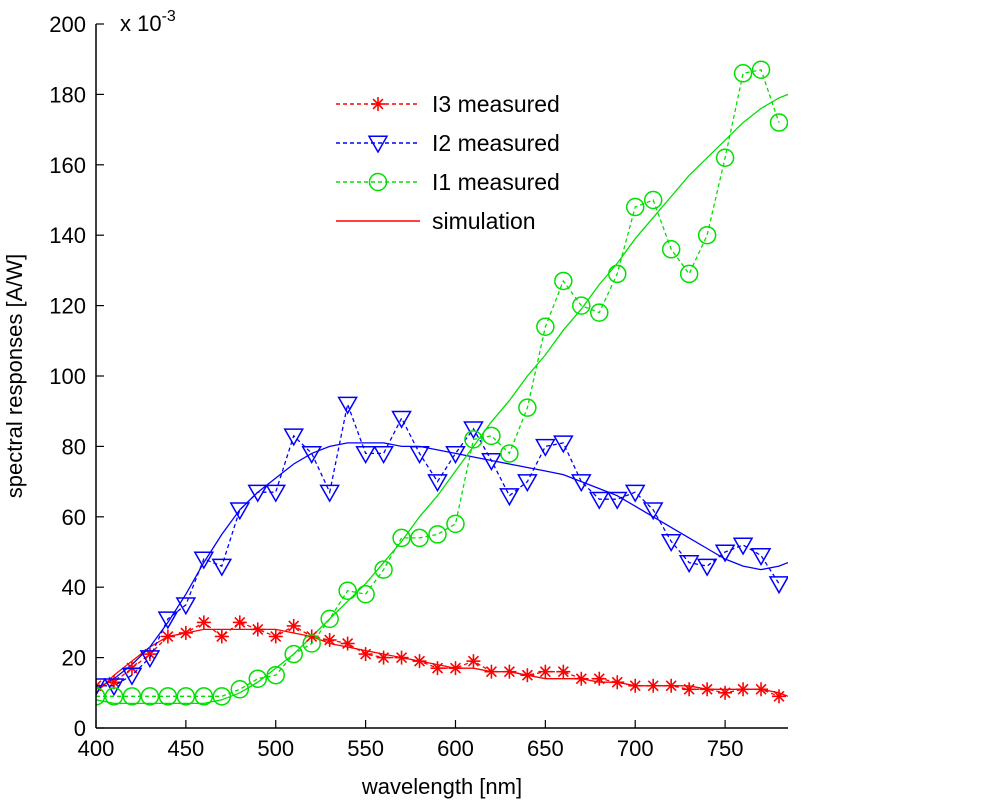 Image resolution: width=1000 pixels, height=803 pixels. What do you see at coordinates (410, 740) in the screenshot?
I see `x-ticks: 400 450 500 550 600 650 700 750` at bounding box center [410, 740].